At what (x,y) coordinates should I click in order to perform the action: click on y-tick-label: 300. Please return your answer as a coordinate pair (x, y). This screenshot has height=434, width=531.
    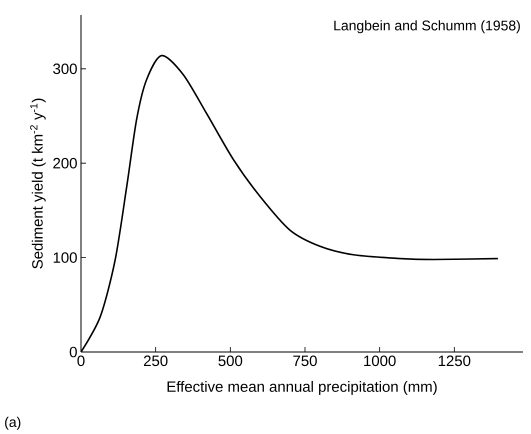
    Looking at the image, I should click on (65, 69).